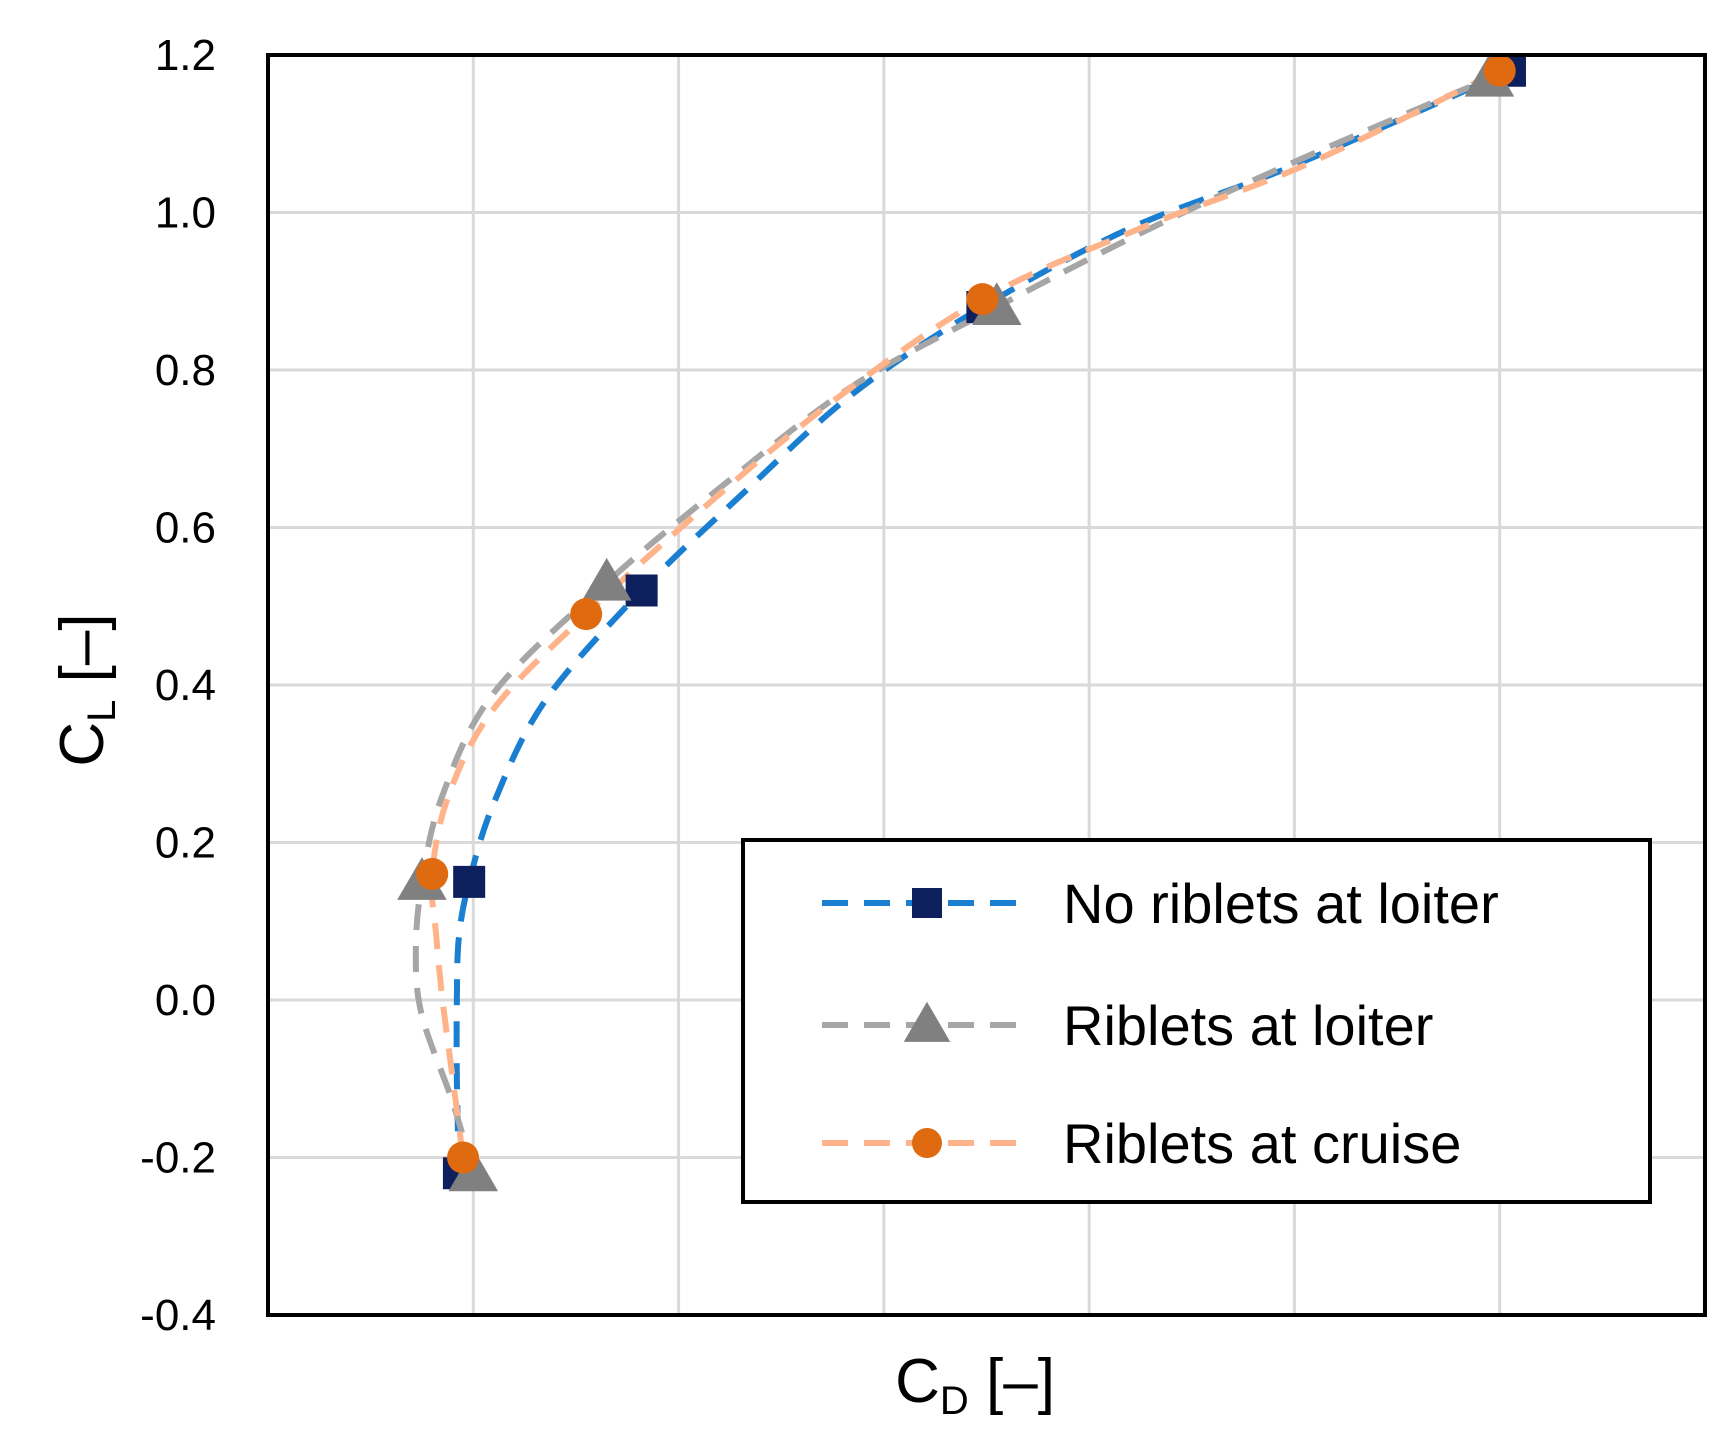 The width and height of the screenshot is (1722, 1447). I want to click on y-tick-label: 0.6, so click(185, 528).